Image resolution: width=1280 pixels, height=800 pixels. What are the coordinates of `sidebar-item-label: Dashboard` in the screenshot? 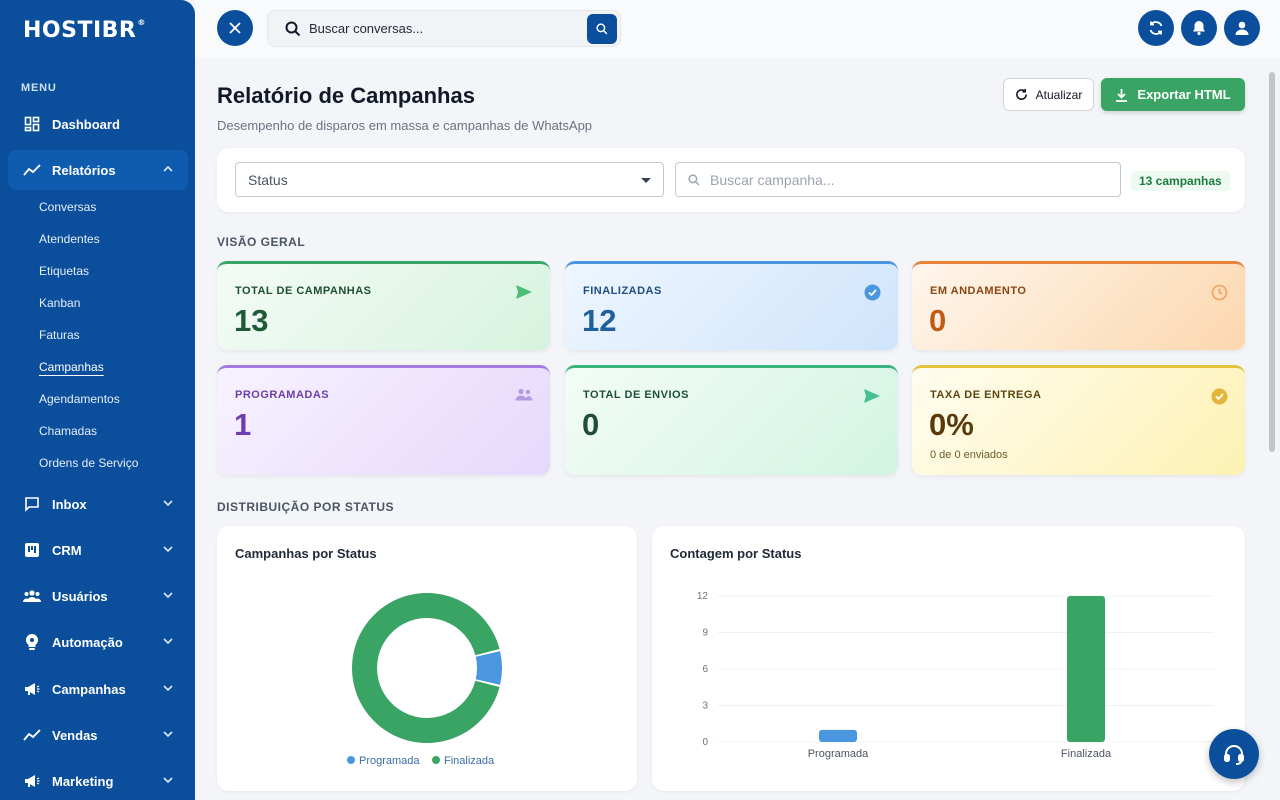 It's located at (86, 124).